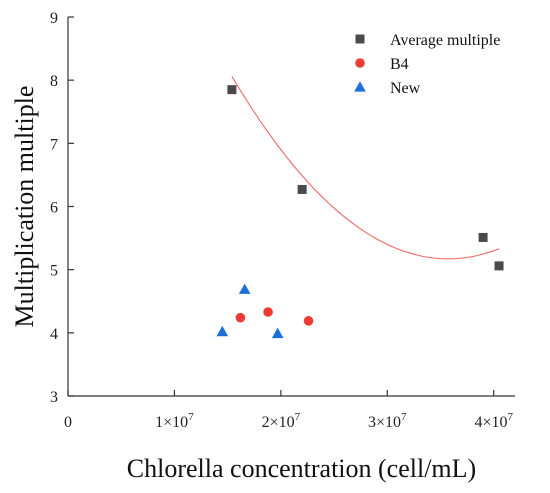 The width and height of the screenshot is (550, 493). Describe the element at coordinates (360, 39) in the screenshot. I see `legend-marker-square` at that location.